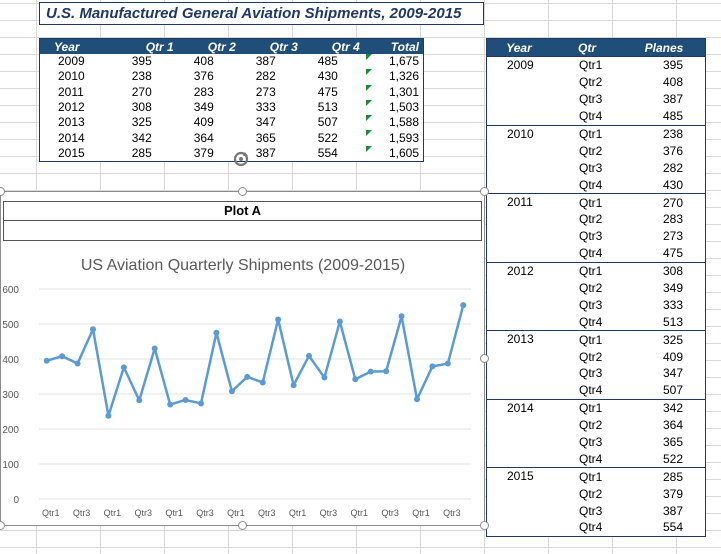  I want to click on total-cell: 1,301, so click(394, 92).